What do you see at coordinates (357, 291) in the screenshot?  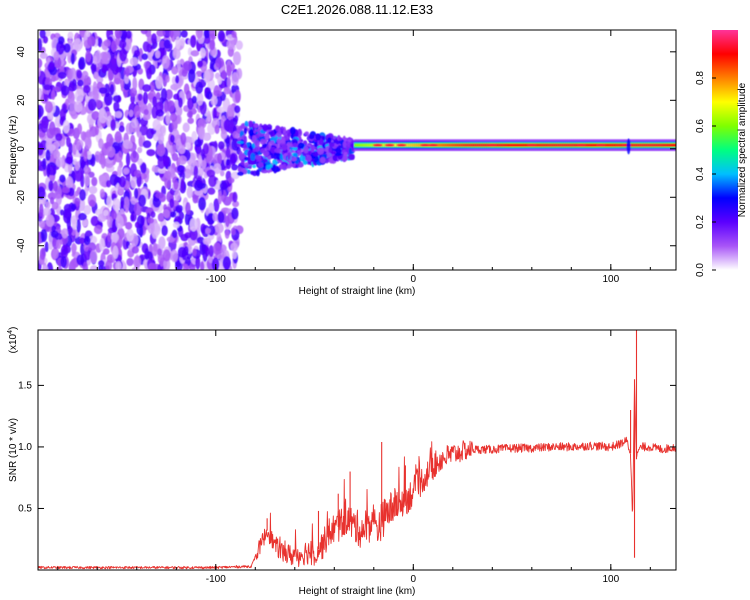 I see `spectrogram-x-label: Height of straight line (km)` at bounding box center [357, 291].